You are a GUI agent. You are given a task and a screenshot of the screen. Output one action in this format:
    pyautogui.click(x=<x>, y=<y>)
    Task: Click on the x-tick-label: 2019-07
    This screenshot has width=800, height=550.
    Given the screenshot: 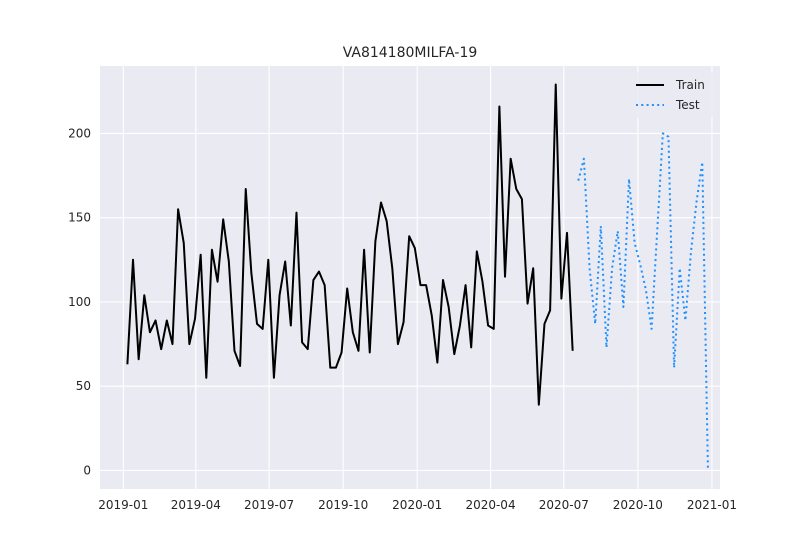 What is the action you would take?
    pyautogui.click(x=269, y=505)
    